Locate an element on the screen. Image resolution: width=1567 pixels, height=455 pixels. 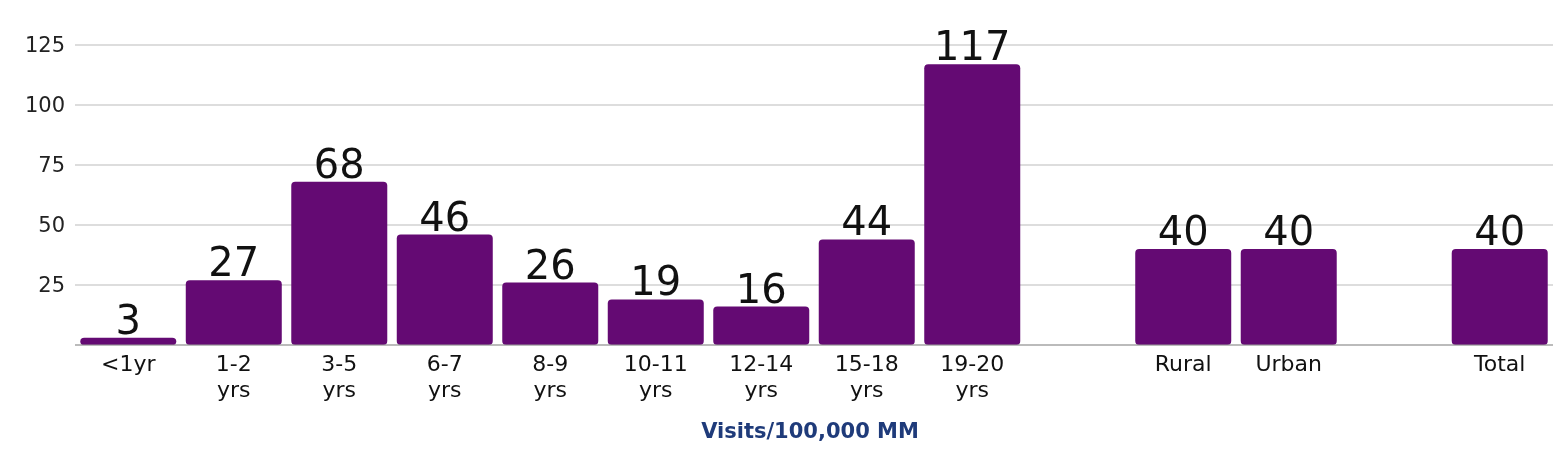
y-tick-label: 25 is located at coordinates (51, 285).